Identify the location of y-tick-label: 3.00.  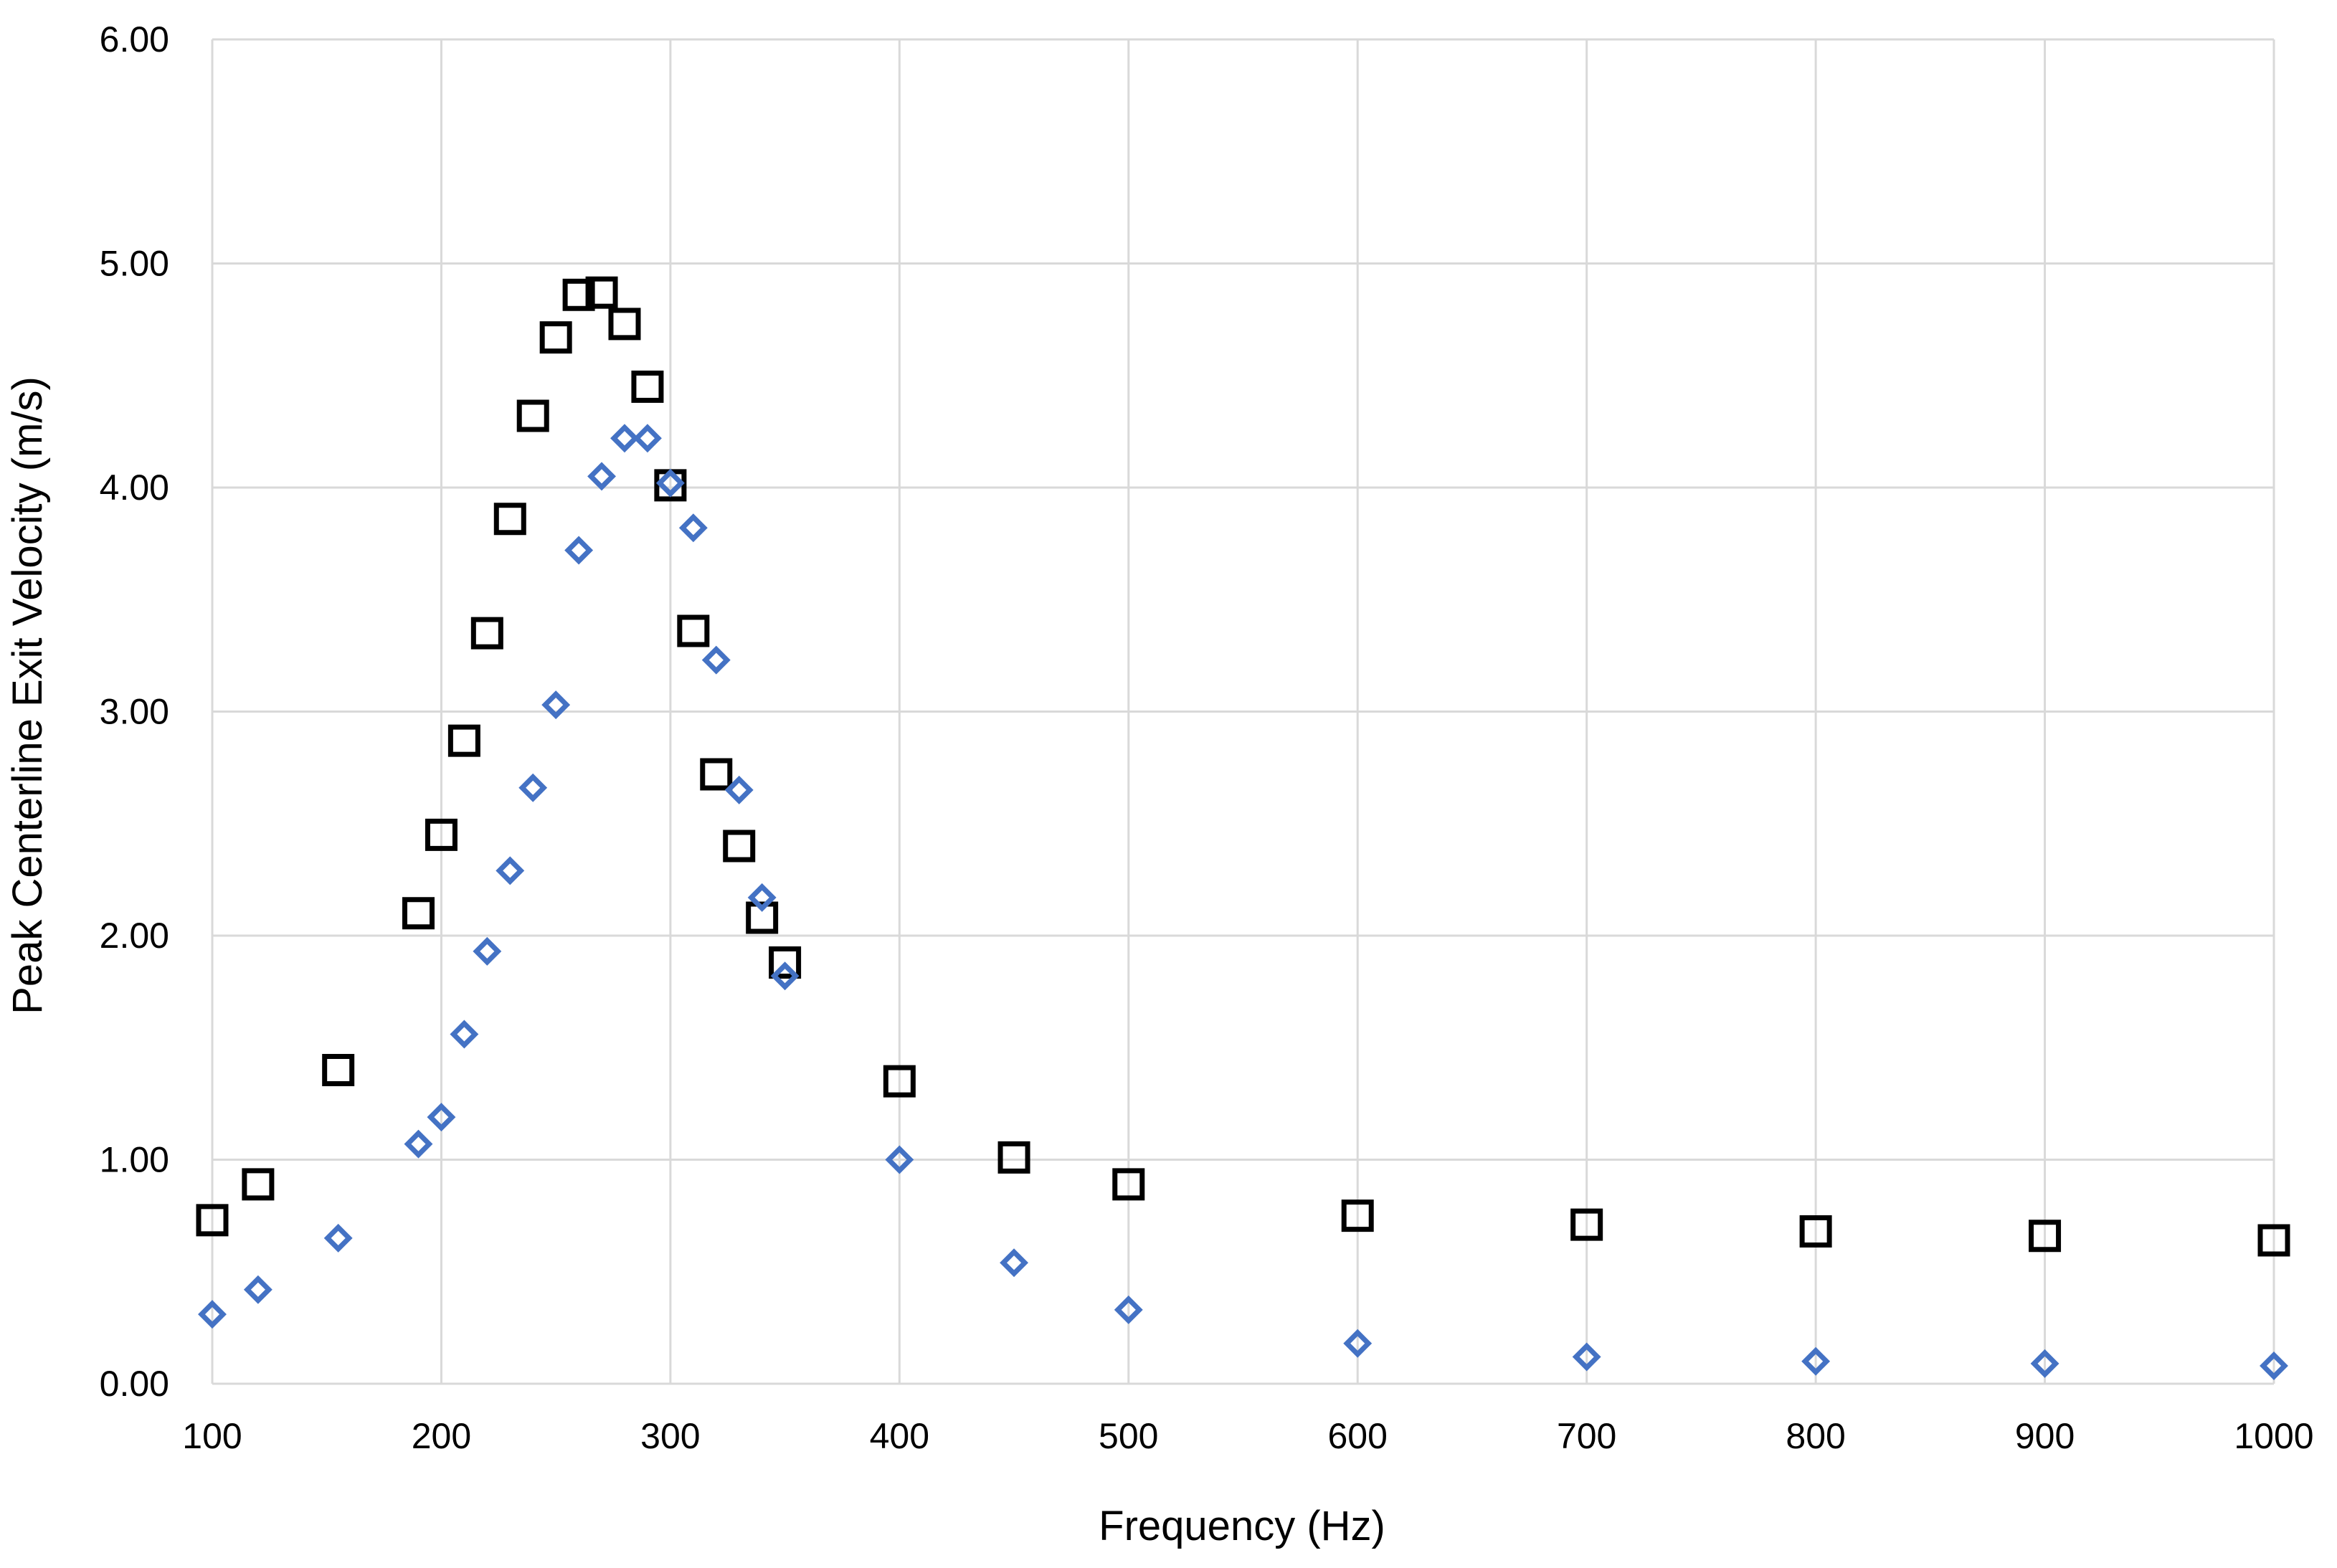
(134, 712).